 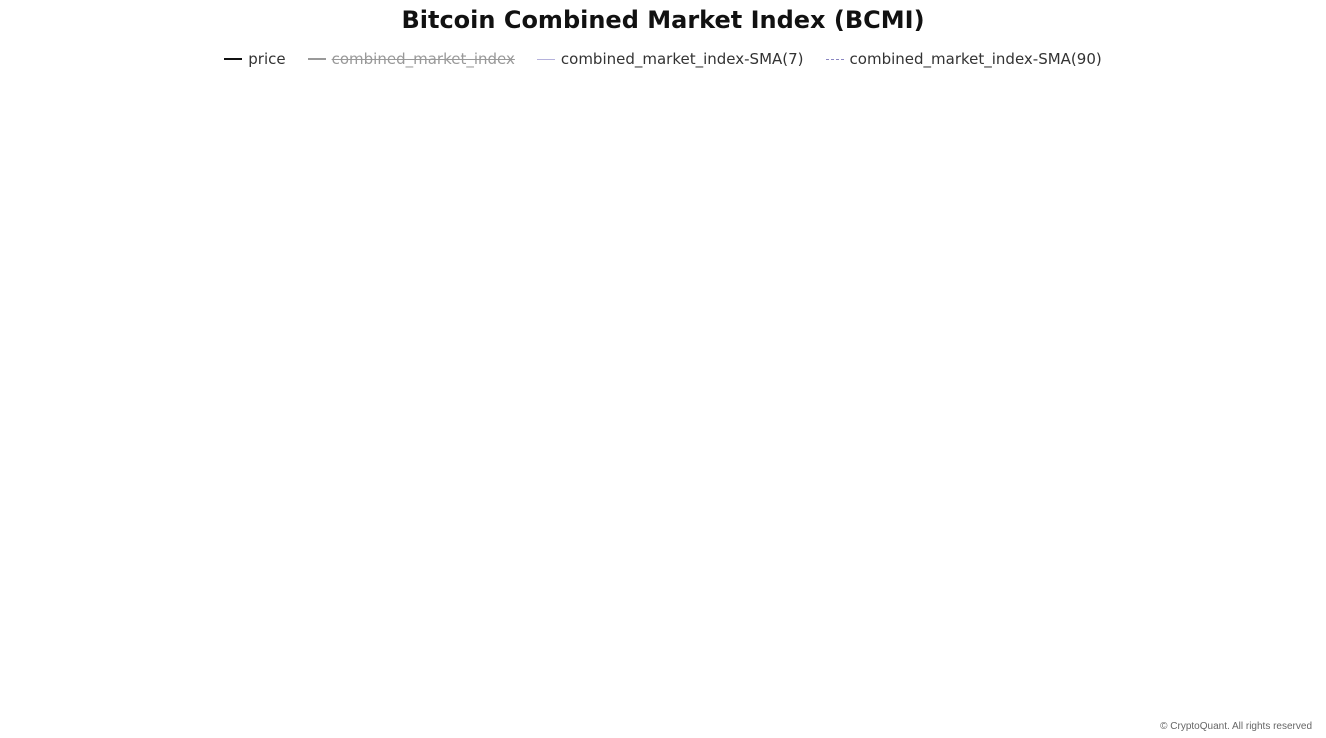 What do you see at coordinates (342, 700) in the screenshot?
I see `x-tick-label: 2020` at bounding box center [342, 700].